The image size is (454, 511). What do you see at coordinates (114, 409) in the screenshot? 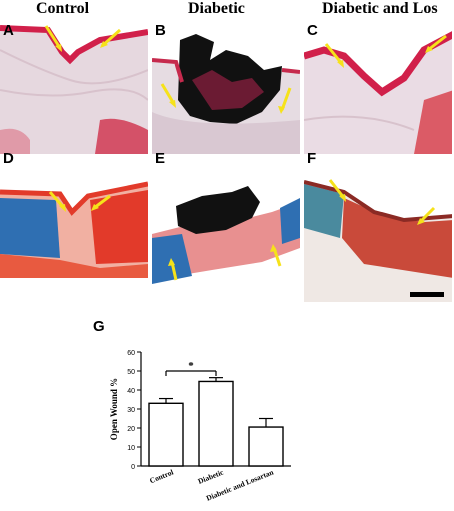
I see `y-axis-label: Open Wound %` at bounding box center [114, 409].